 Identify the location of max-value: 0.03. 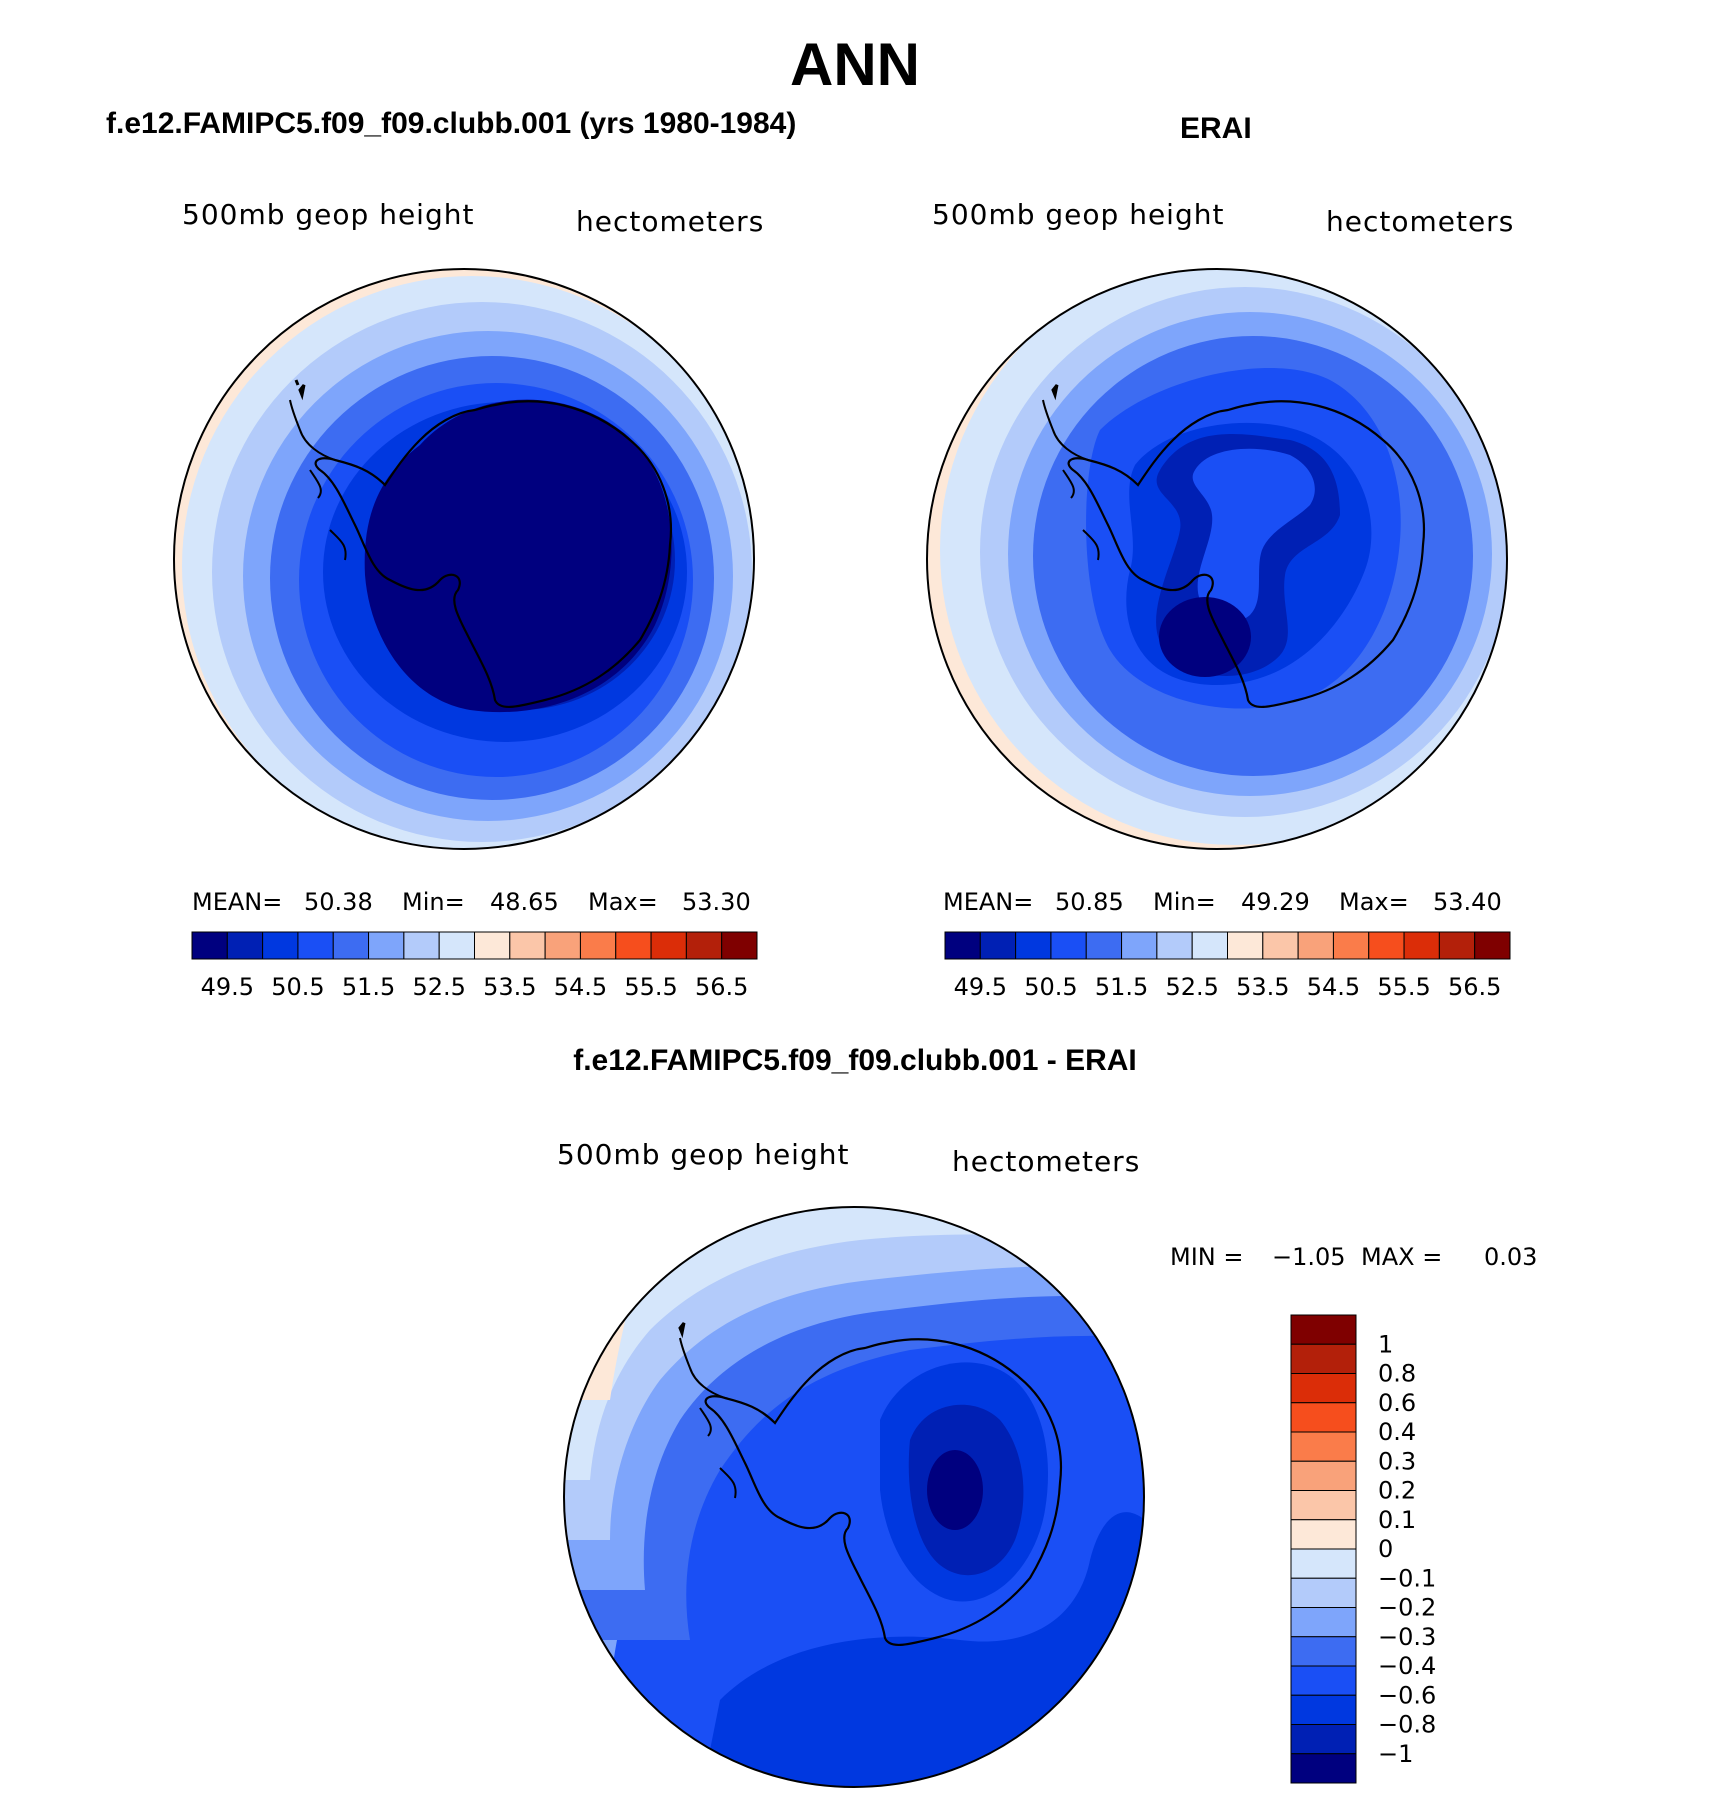
(1511, 1257).